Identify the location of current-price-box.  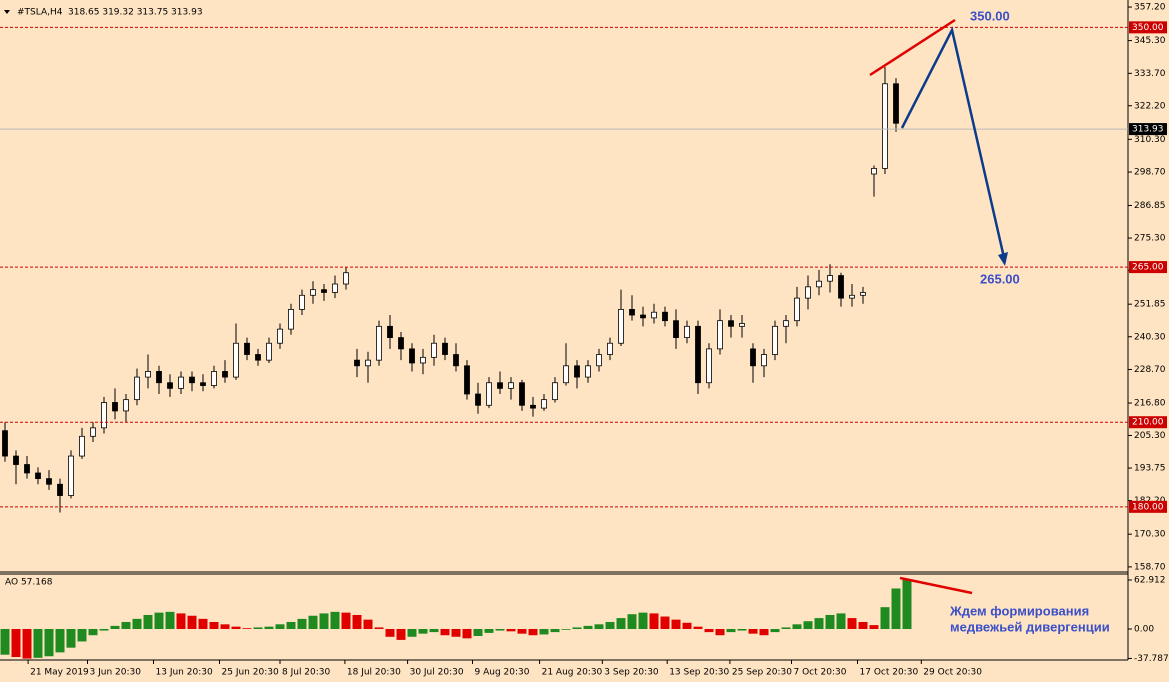
(1148, 129).